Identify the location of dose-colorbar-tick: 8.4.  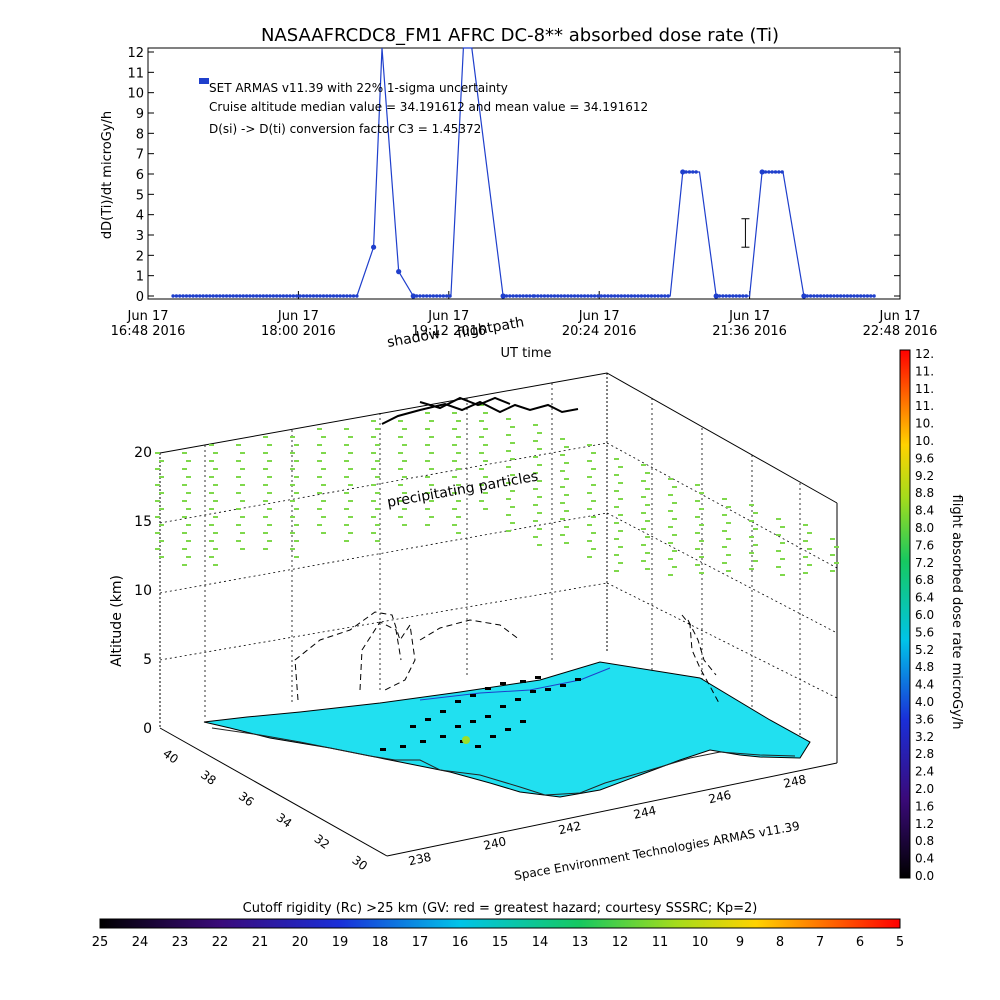
(924, 511).